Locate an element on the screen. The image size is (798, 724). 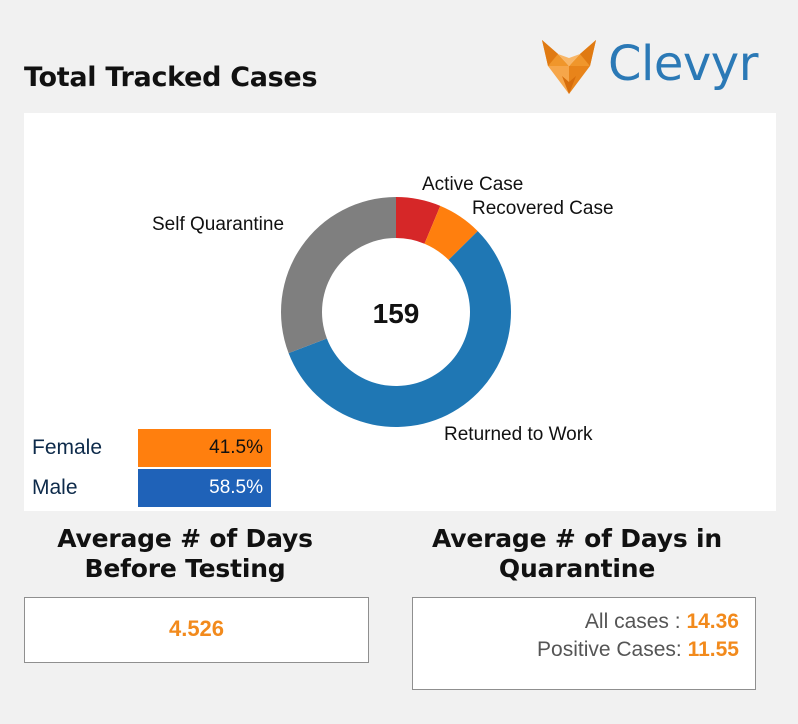
before-testing-heading-line1: Average # of Days is located at coordinates (185, 538).